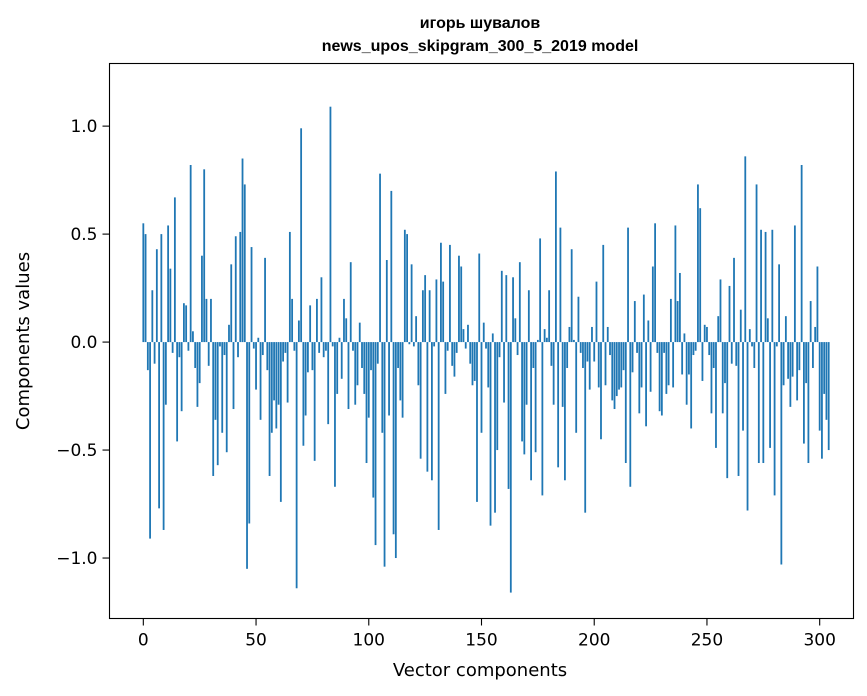  Describe the element at coordinates (819, 641) in the screenshot. I see `x-tick-label: 300` at that location.